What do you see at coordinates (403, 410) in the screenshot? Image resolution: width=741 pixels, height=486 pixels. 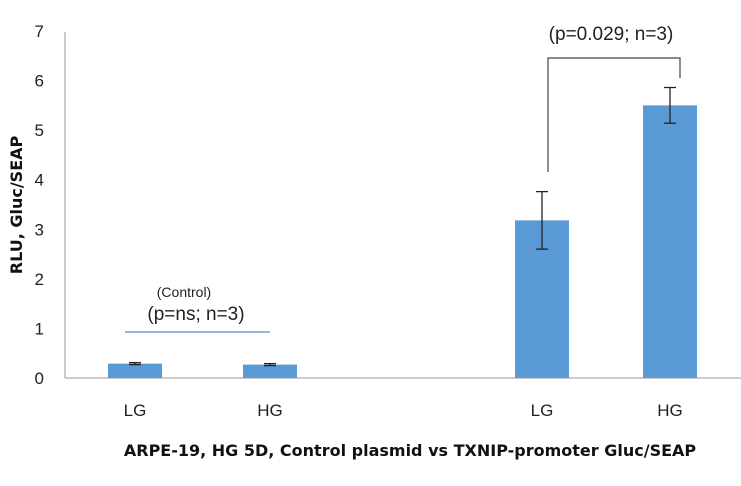 I see `category-labels: LG HG LG HG` at bounding box center [403, 410].